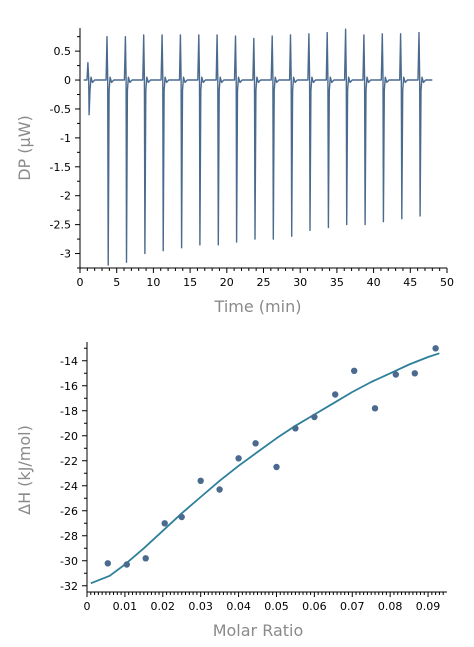 The height and width of the screenshot is (647, 474). What do you see at coordinates (65, 196) in the screenshot?
I see `top-y-tick-label: -2` at bounding box center [65, 196].